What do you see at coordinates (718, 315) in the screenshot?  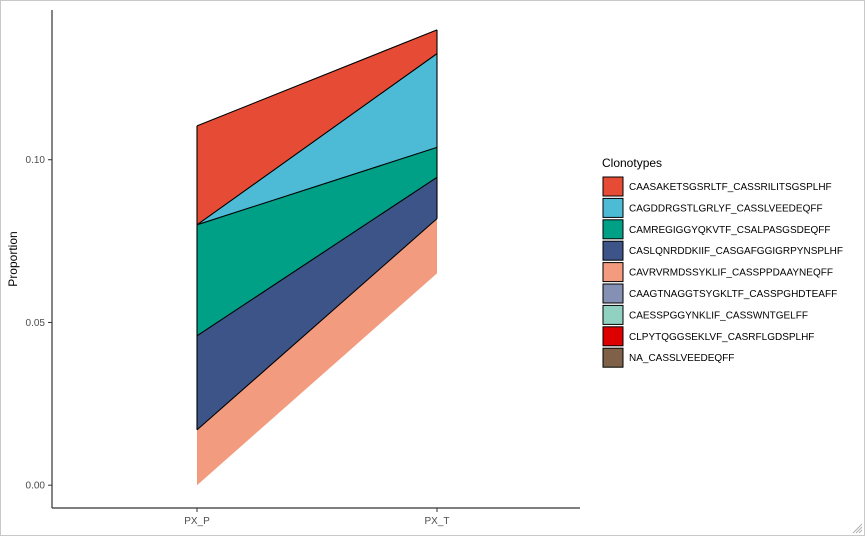 I see `legend-label: CAESSPGGYNKLIF_CASSWNTGELFF` at bounding box center [718, 315].